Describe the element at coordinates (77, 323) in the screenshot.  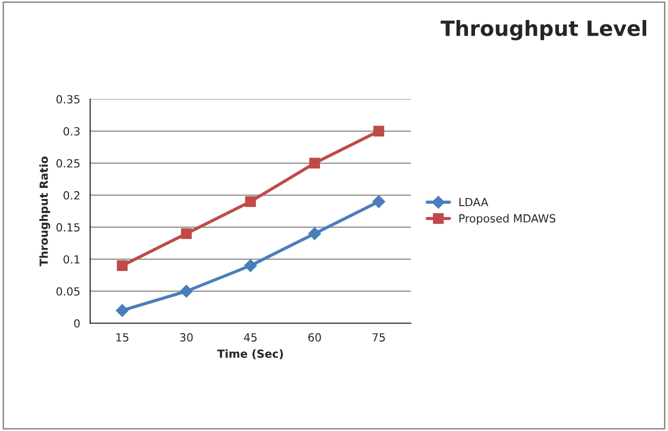
I see `y-tick-label: 0` at that location.